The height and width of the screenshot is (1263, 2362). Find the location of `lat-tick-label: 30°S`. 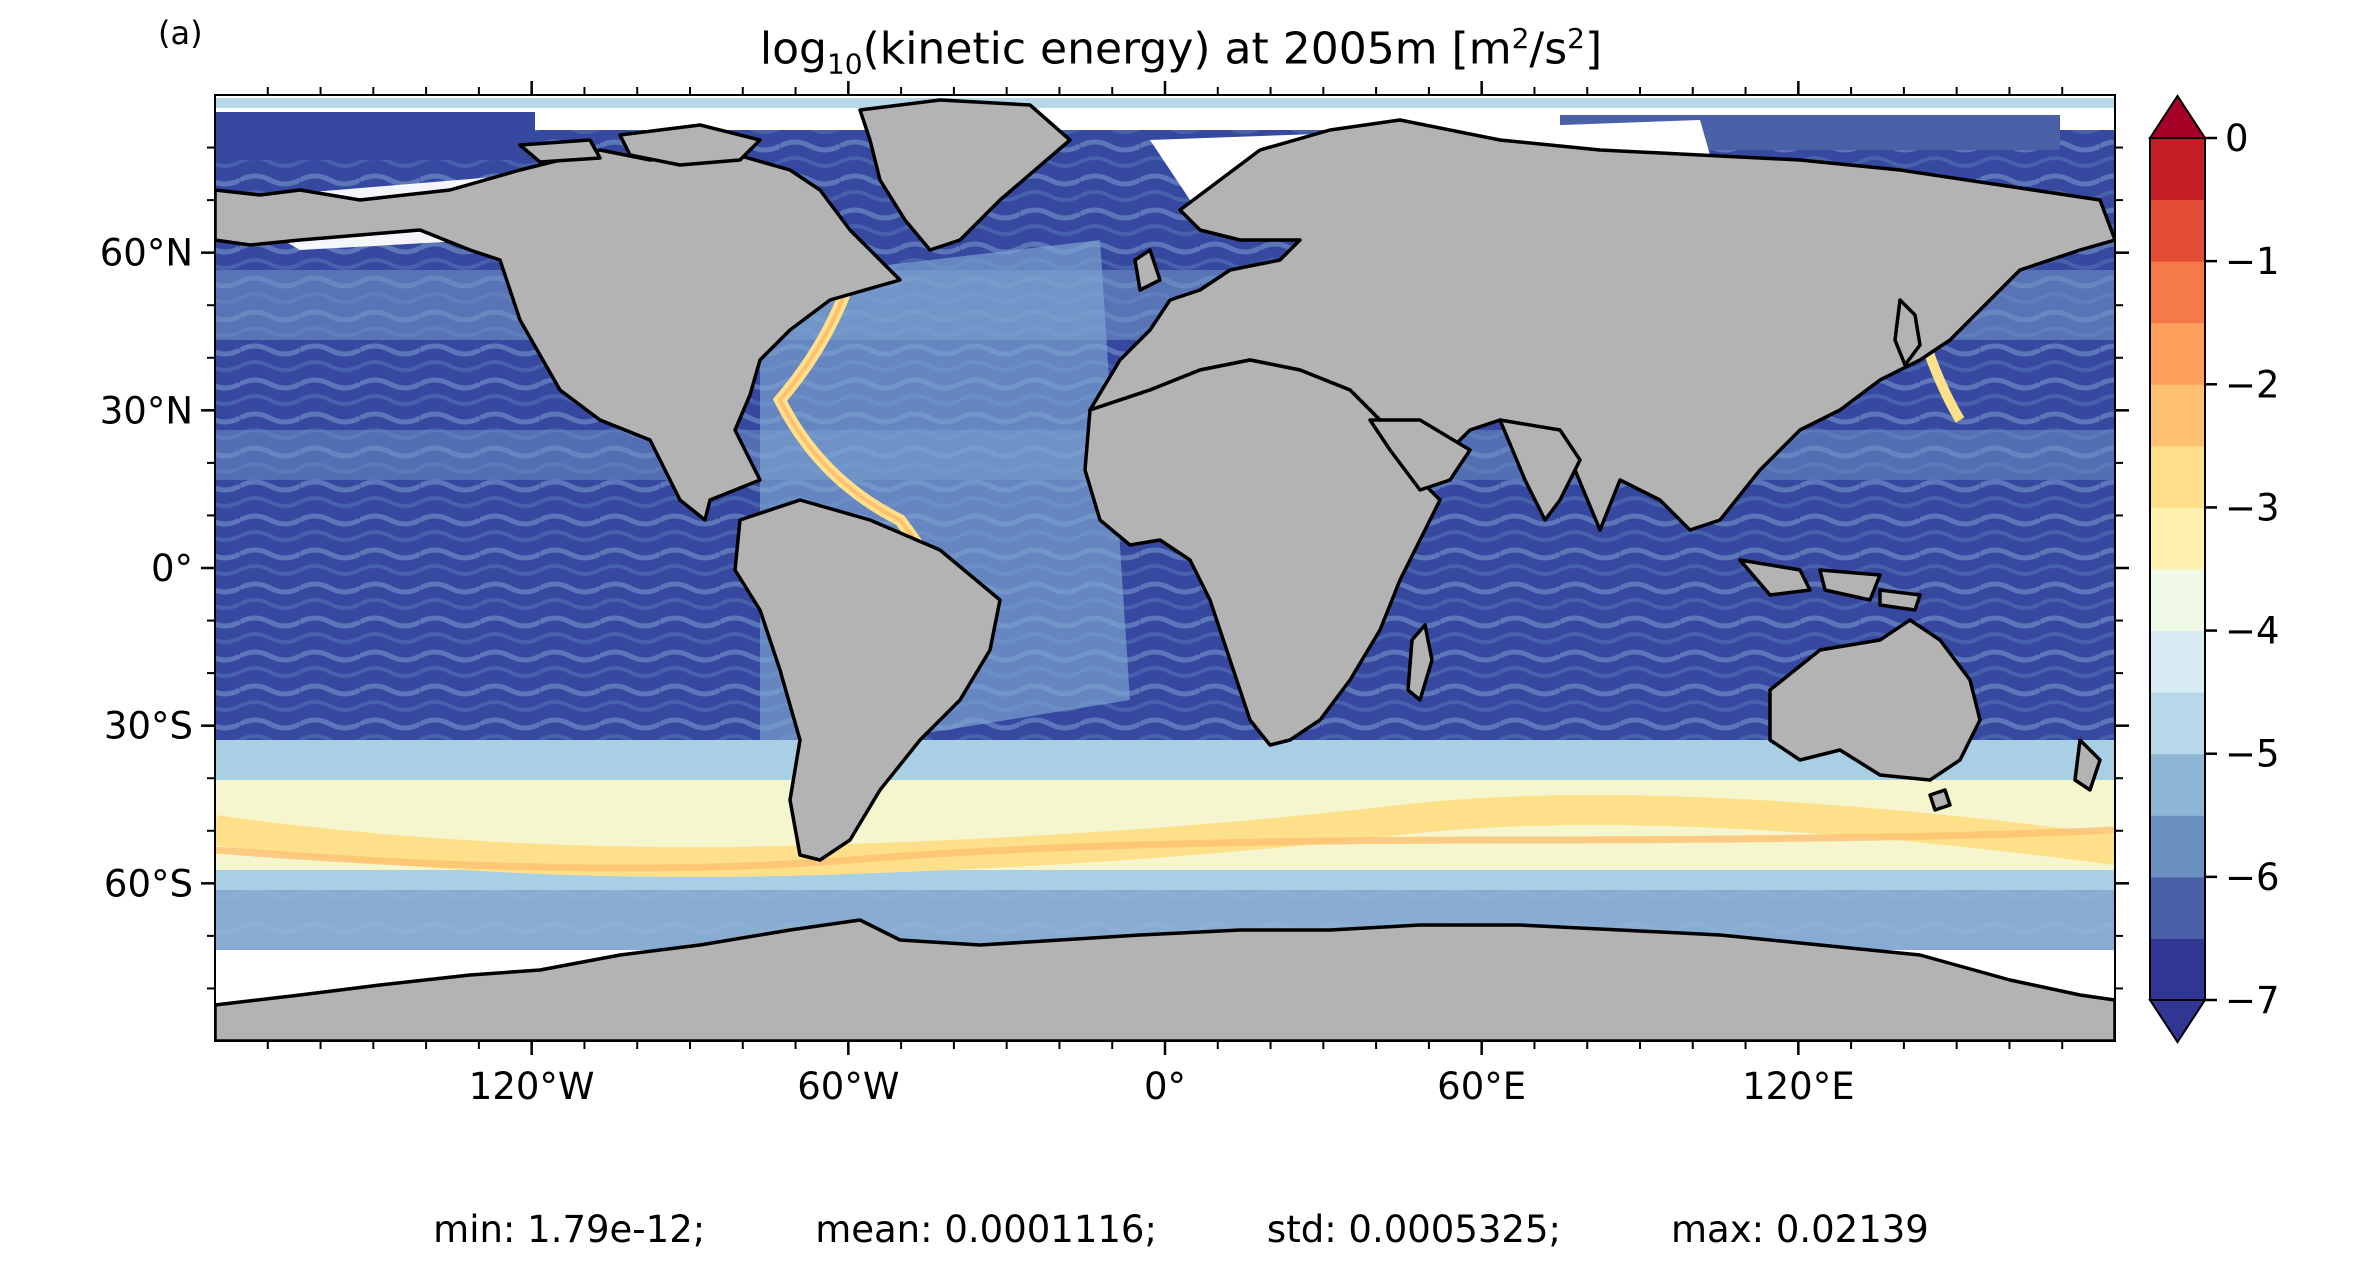

lat-tick-label: 30°S is located at coordinates (148, 726).